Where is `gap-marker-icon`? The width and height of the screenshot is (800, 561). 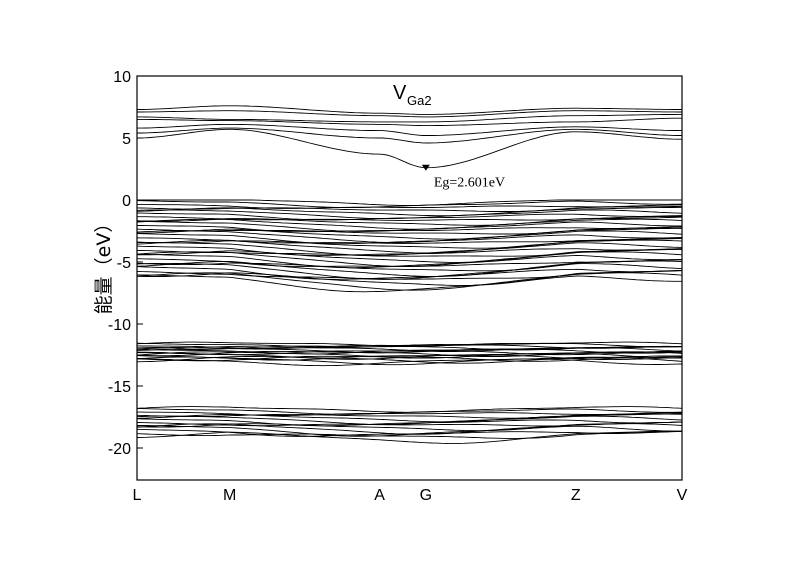
gap-marker-icon is located at coordinates (425, 167).